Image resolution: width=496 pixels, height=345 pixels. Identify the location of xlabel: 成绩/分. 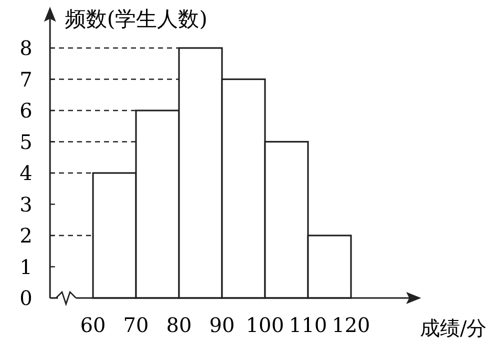
(453, 328).